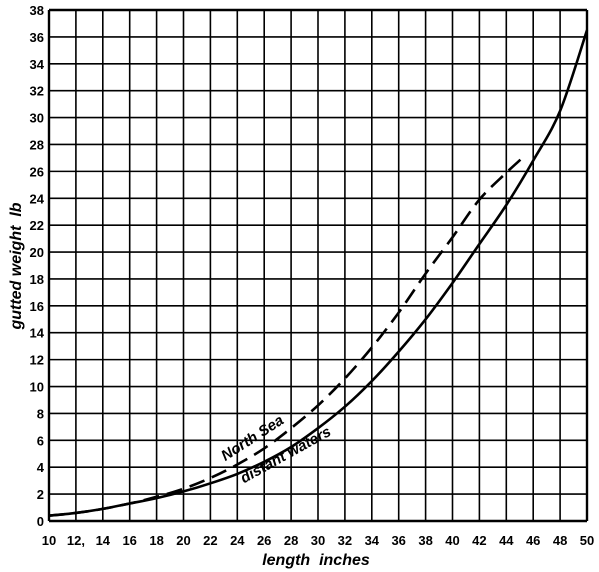 Image resolution: width=599 pixels, height=572 pixels. What do you see at coordinates (76, 540) in the screenshot?
I see `x-tick-label: 12,` at bounding box center [76, 540].